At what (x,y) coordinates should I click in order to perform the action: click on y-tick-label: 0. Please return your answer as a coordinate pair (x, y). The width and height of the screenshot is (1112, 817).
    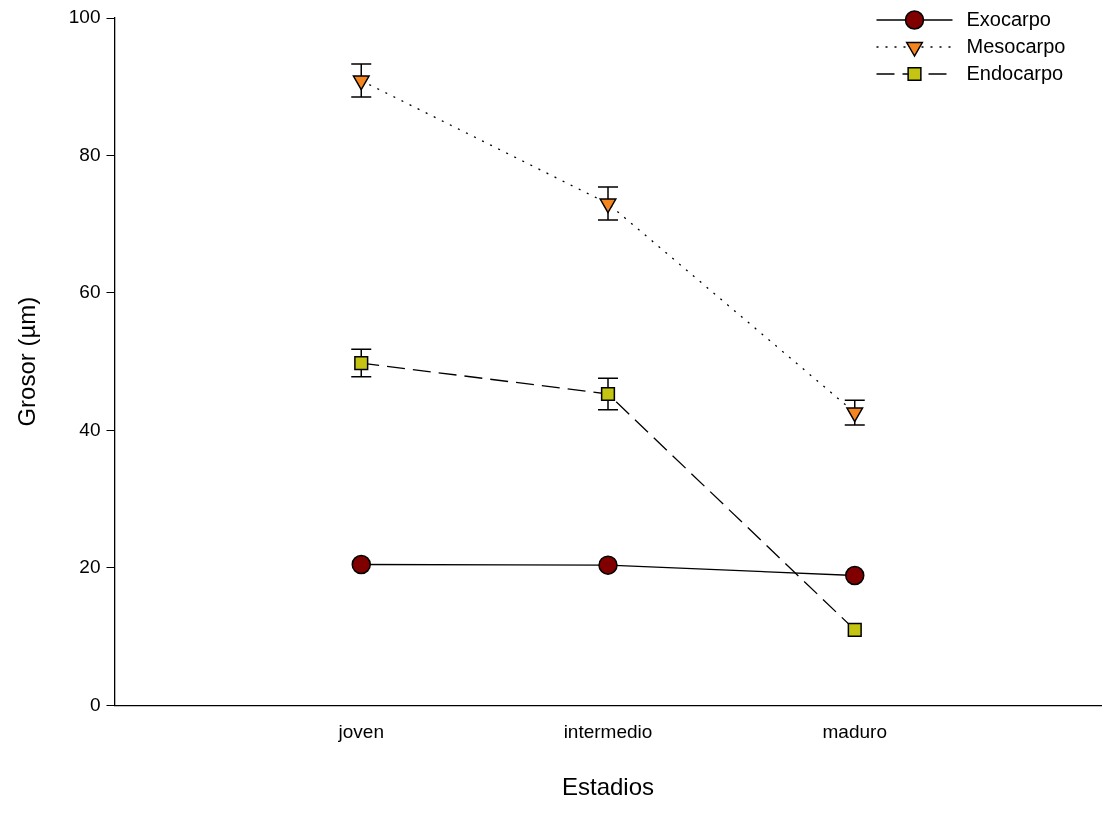
    Looking at the image, I should click on (95, 704).